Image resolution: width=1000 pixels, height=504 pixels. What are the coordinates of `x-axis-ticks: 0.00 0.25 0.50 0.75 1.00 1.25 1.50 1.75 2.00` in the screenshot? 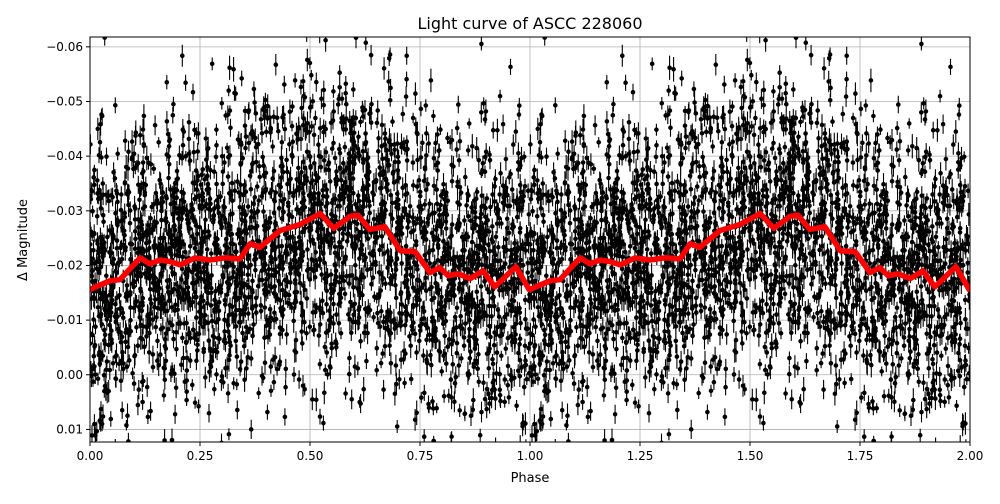 It's located at (530, 452).